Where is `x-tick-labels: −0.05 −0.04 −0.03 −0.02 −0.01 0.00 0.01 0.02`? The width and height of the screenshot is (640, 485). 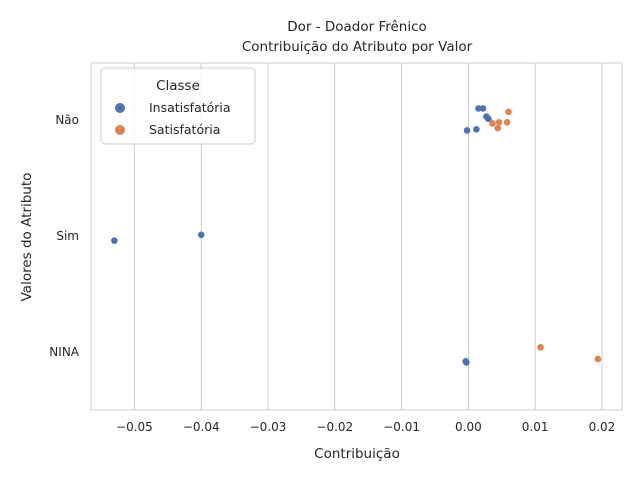 x-tick-labels: −0.05 −0.04 −0.03 −0.02 −0.01 0.00 0.01 0.02 is located at coordinates (365, 427).